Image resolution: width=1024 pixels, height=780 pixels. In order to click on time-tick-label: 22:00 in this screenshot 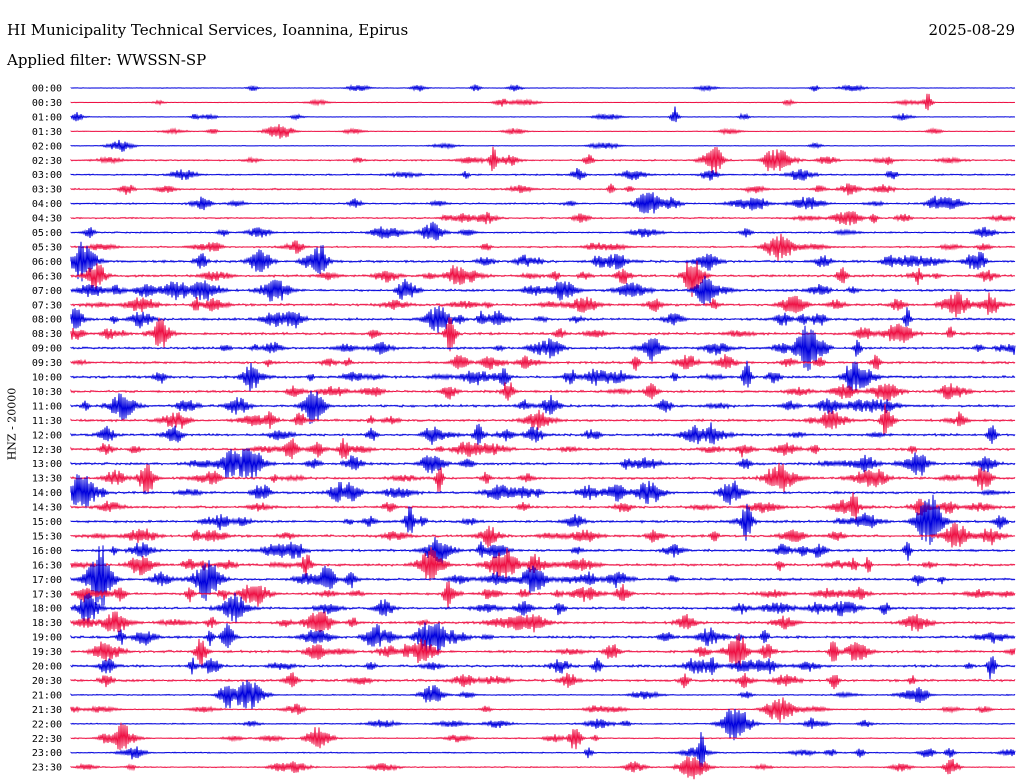, I will do `click(47, 724)`.